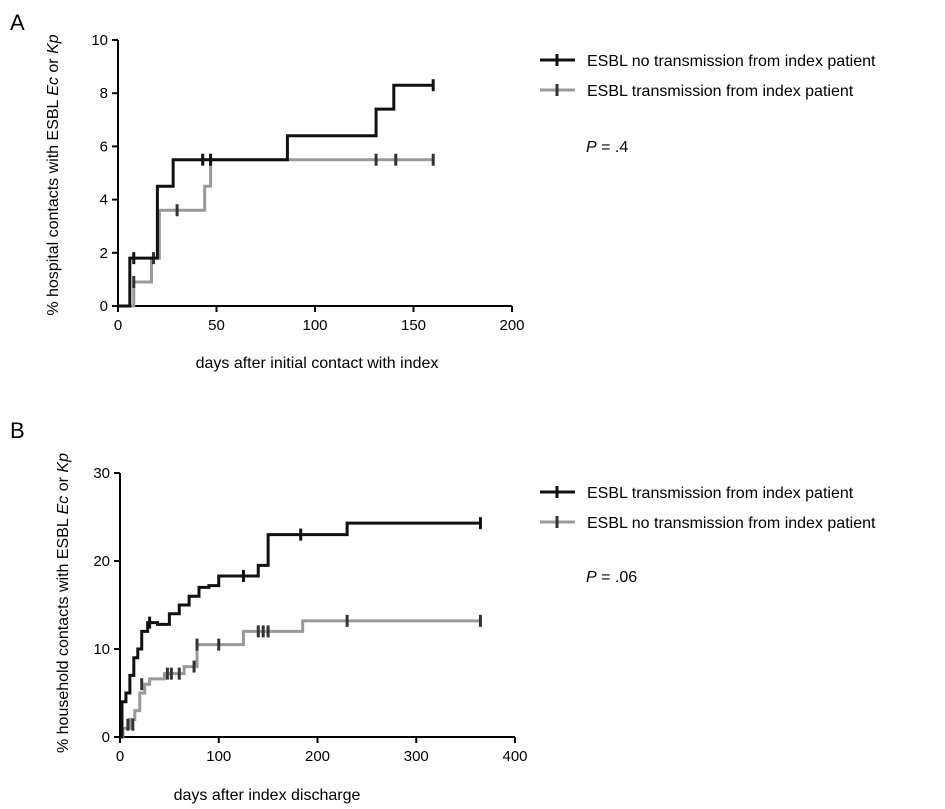 The height and width of the screenshot is (809, 945). I want to click on p-value-a-p: P, so click(591, 147).